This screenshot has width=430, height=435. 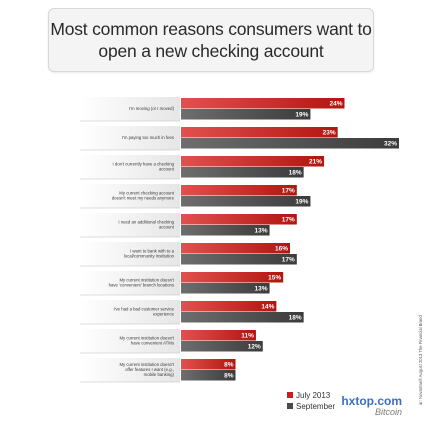 I want to click on watermark: hxtop.com Bitcoin, so click(x=371, y=406).